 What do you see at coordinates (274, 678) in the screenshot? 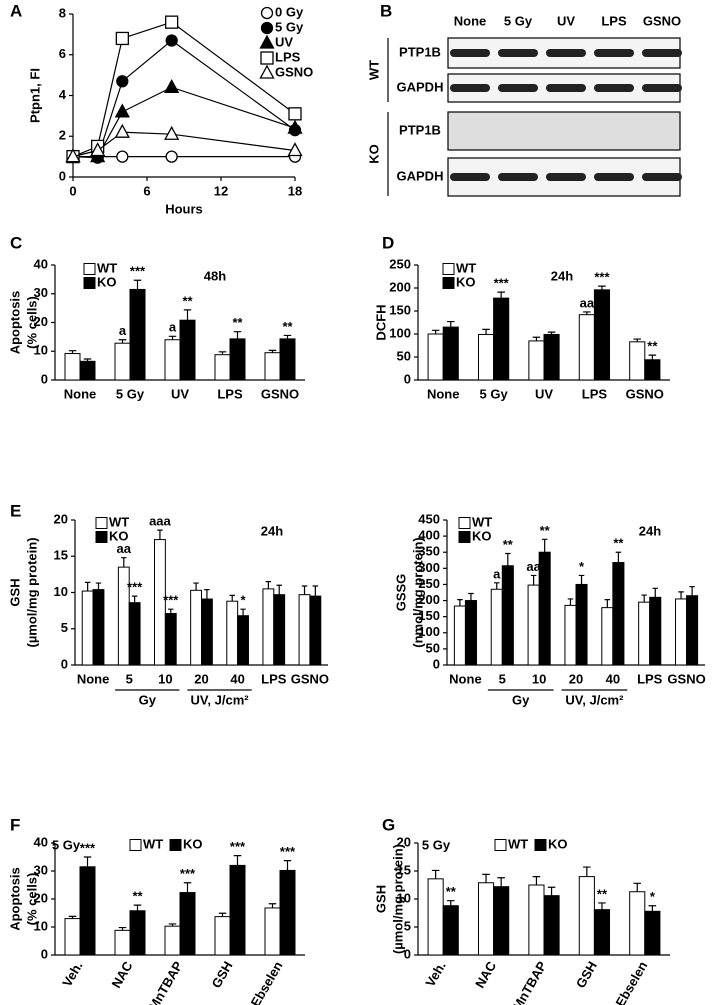
I see `x-tick-label: LPS` at bounding box center [274, 678].